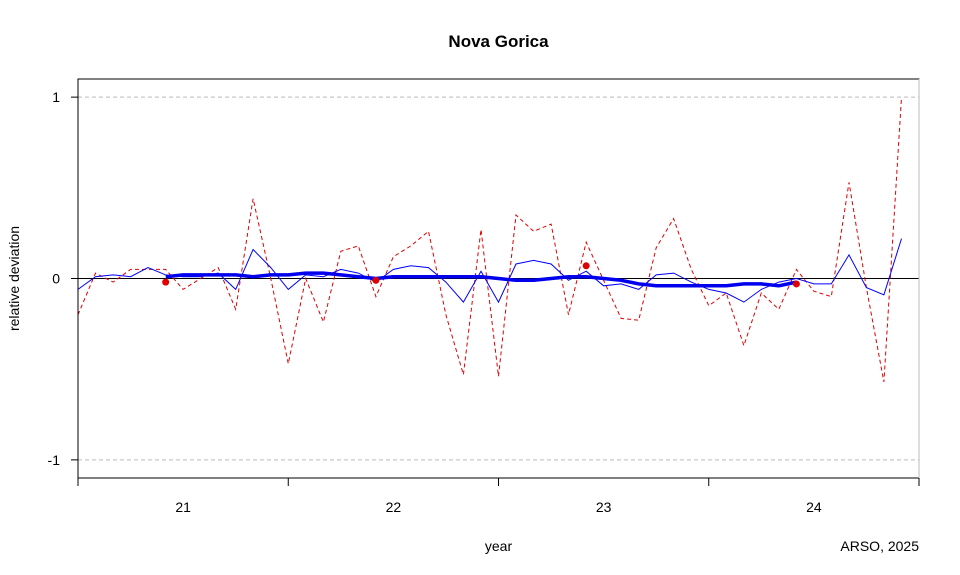  Describe the element at coordinates (498, 41) in the screenshot. I see `chart-title: Nova Gorica` at that location.